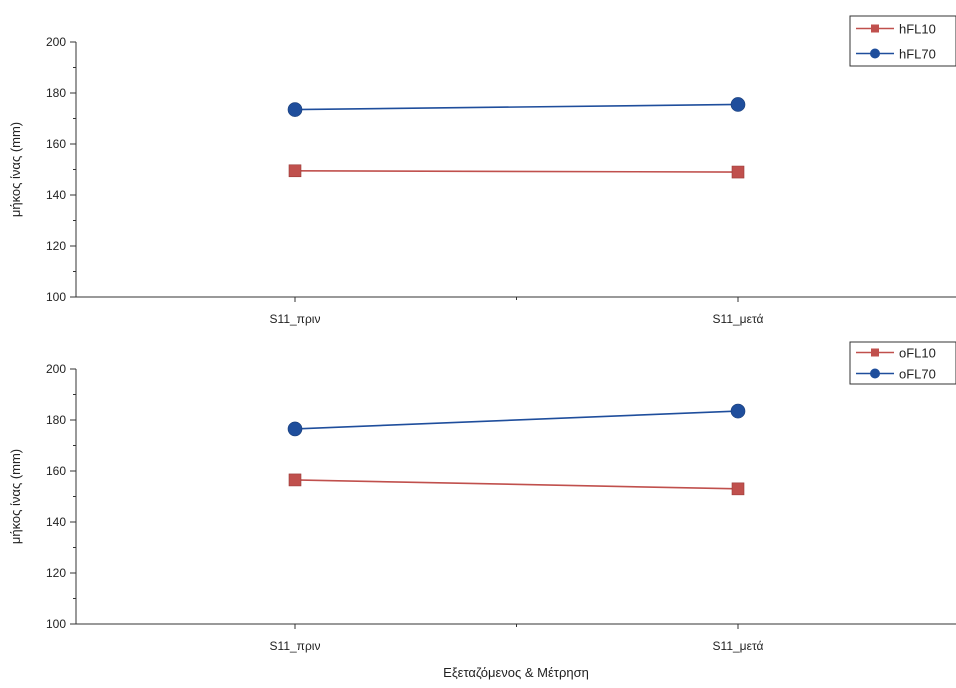  What do you see at coordinates (516, 484) in the screenshot?
I see `series-line-oFL10` at bounding box center [516, 484].